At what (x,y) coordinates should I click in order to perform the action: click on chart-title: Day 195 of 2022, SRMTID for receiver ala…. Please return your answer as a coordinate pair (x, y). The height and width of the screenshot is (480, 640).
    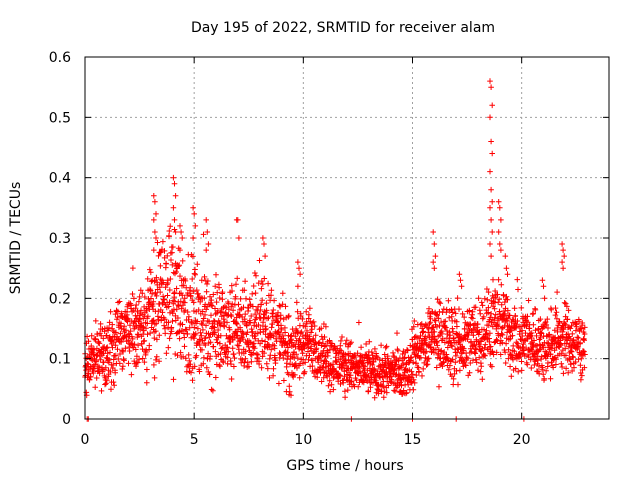
    Looking at the image, I should click on (343, 28).